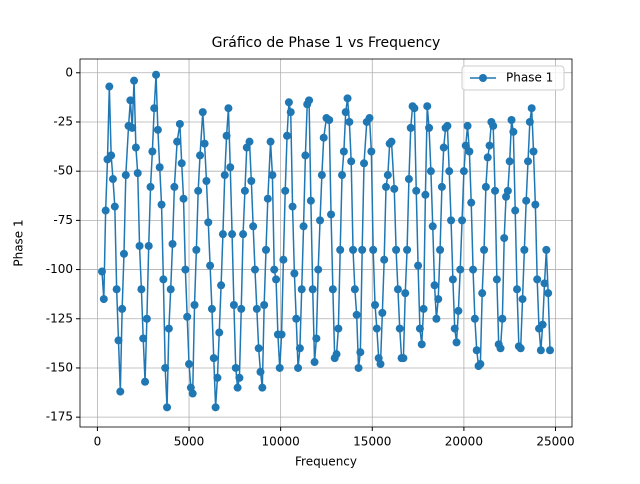  I want to click on y-tick-label: -100, so click(59, 269).